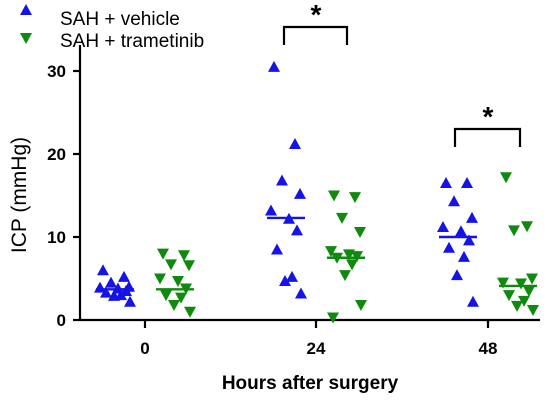 This screenshot has height=400, width=550. I want to click on significance-star-24h: *, so click(316, 15).